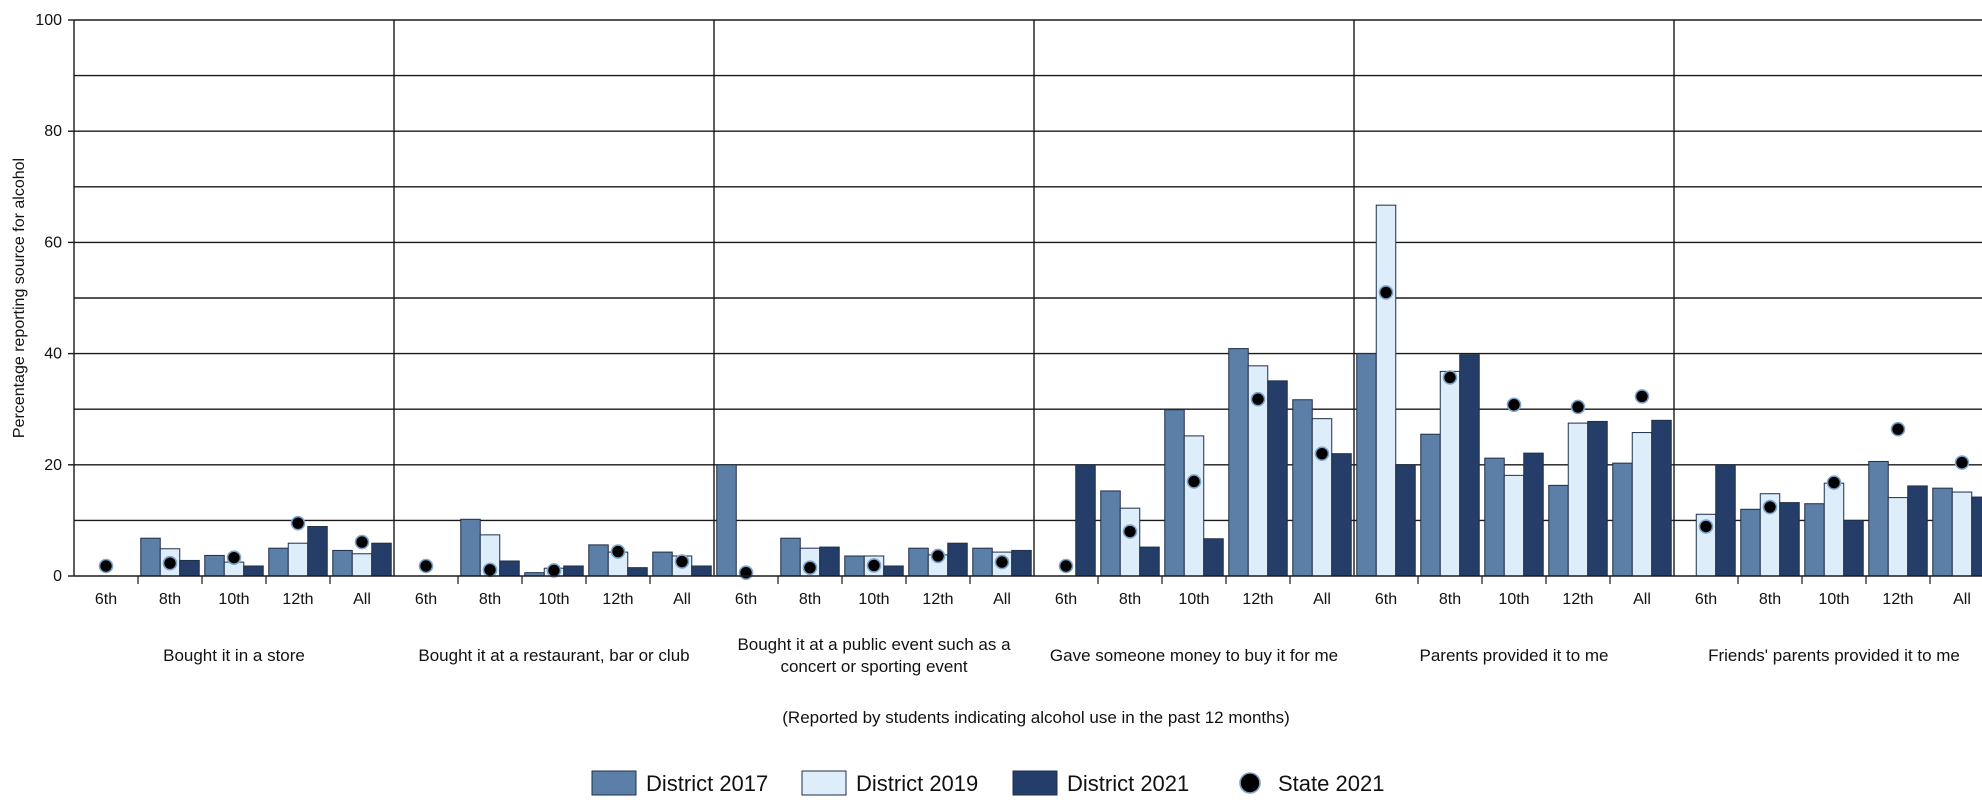 The height and width of the screenshot is (809, 1982). What do you see at coordinates (48, 20) in the screenshot?
I see `y-tick-label: 100` at bounding box center [48, 20].